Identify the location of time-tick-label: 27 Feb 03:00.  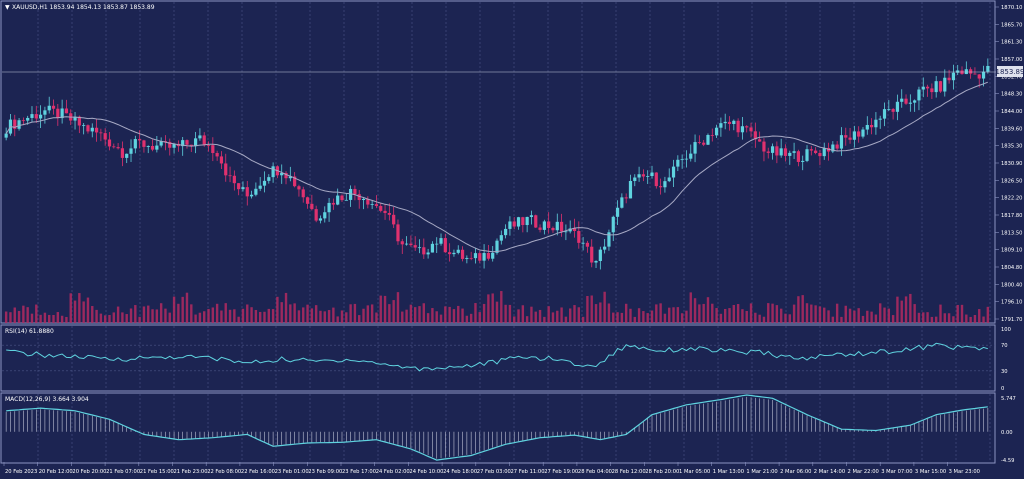
(494, 472).